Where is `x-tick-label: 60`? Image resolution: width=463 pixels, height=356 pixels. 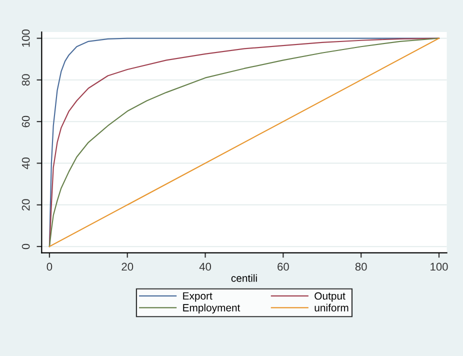
x-tick-label: 60 is located at coordinates (283, 266).